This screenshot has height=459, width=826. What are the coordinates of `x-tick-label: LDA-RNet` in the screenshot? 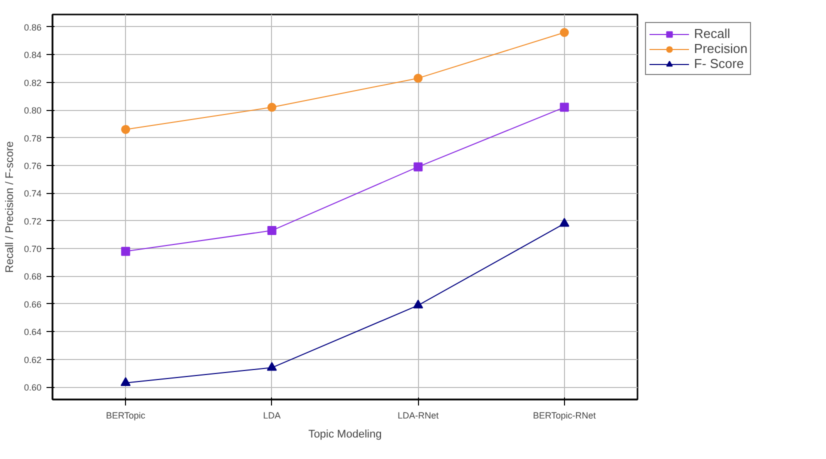 It's located at (419, 415).